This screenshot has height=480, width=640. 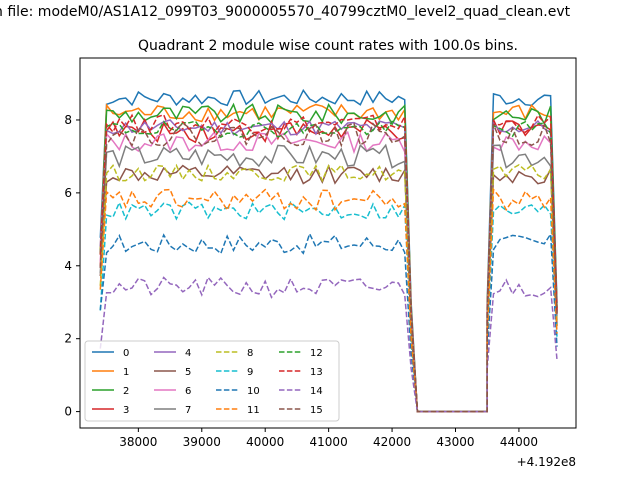 I want to click on legend-label-12: 12, so click(x=316, y=353).